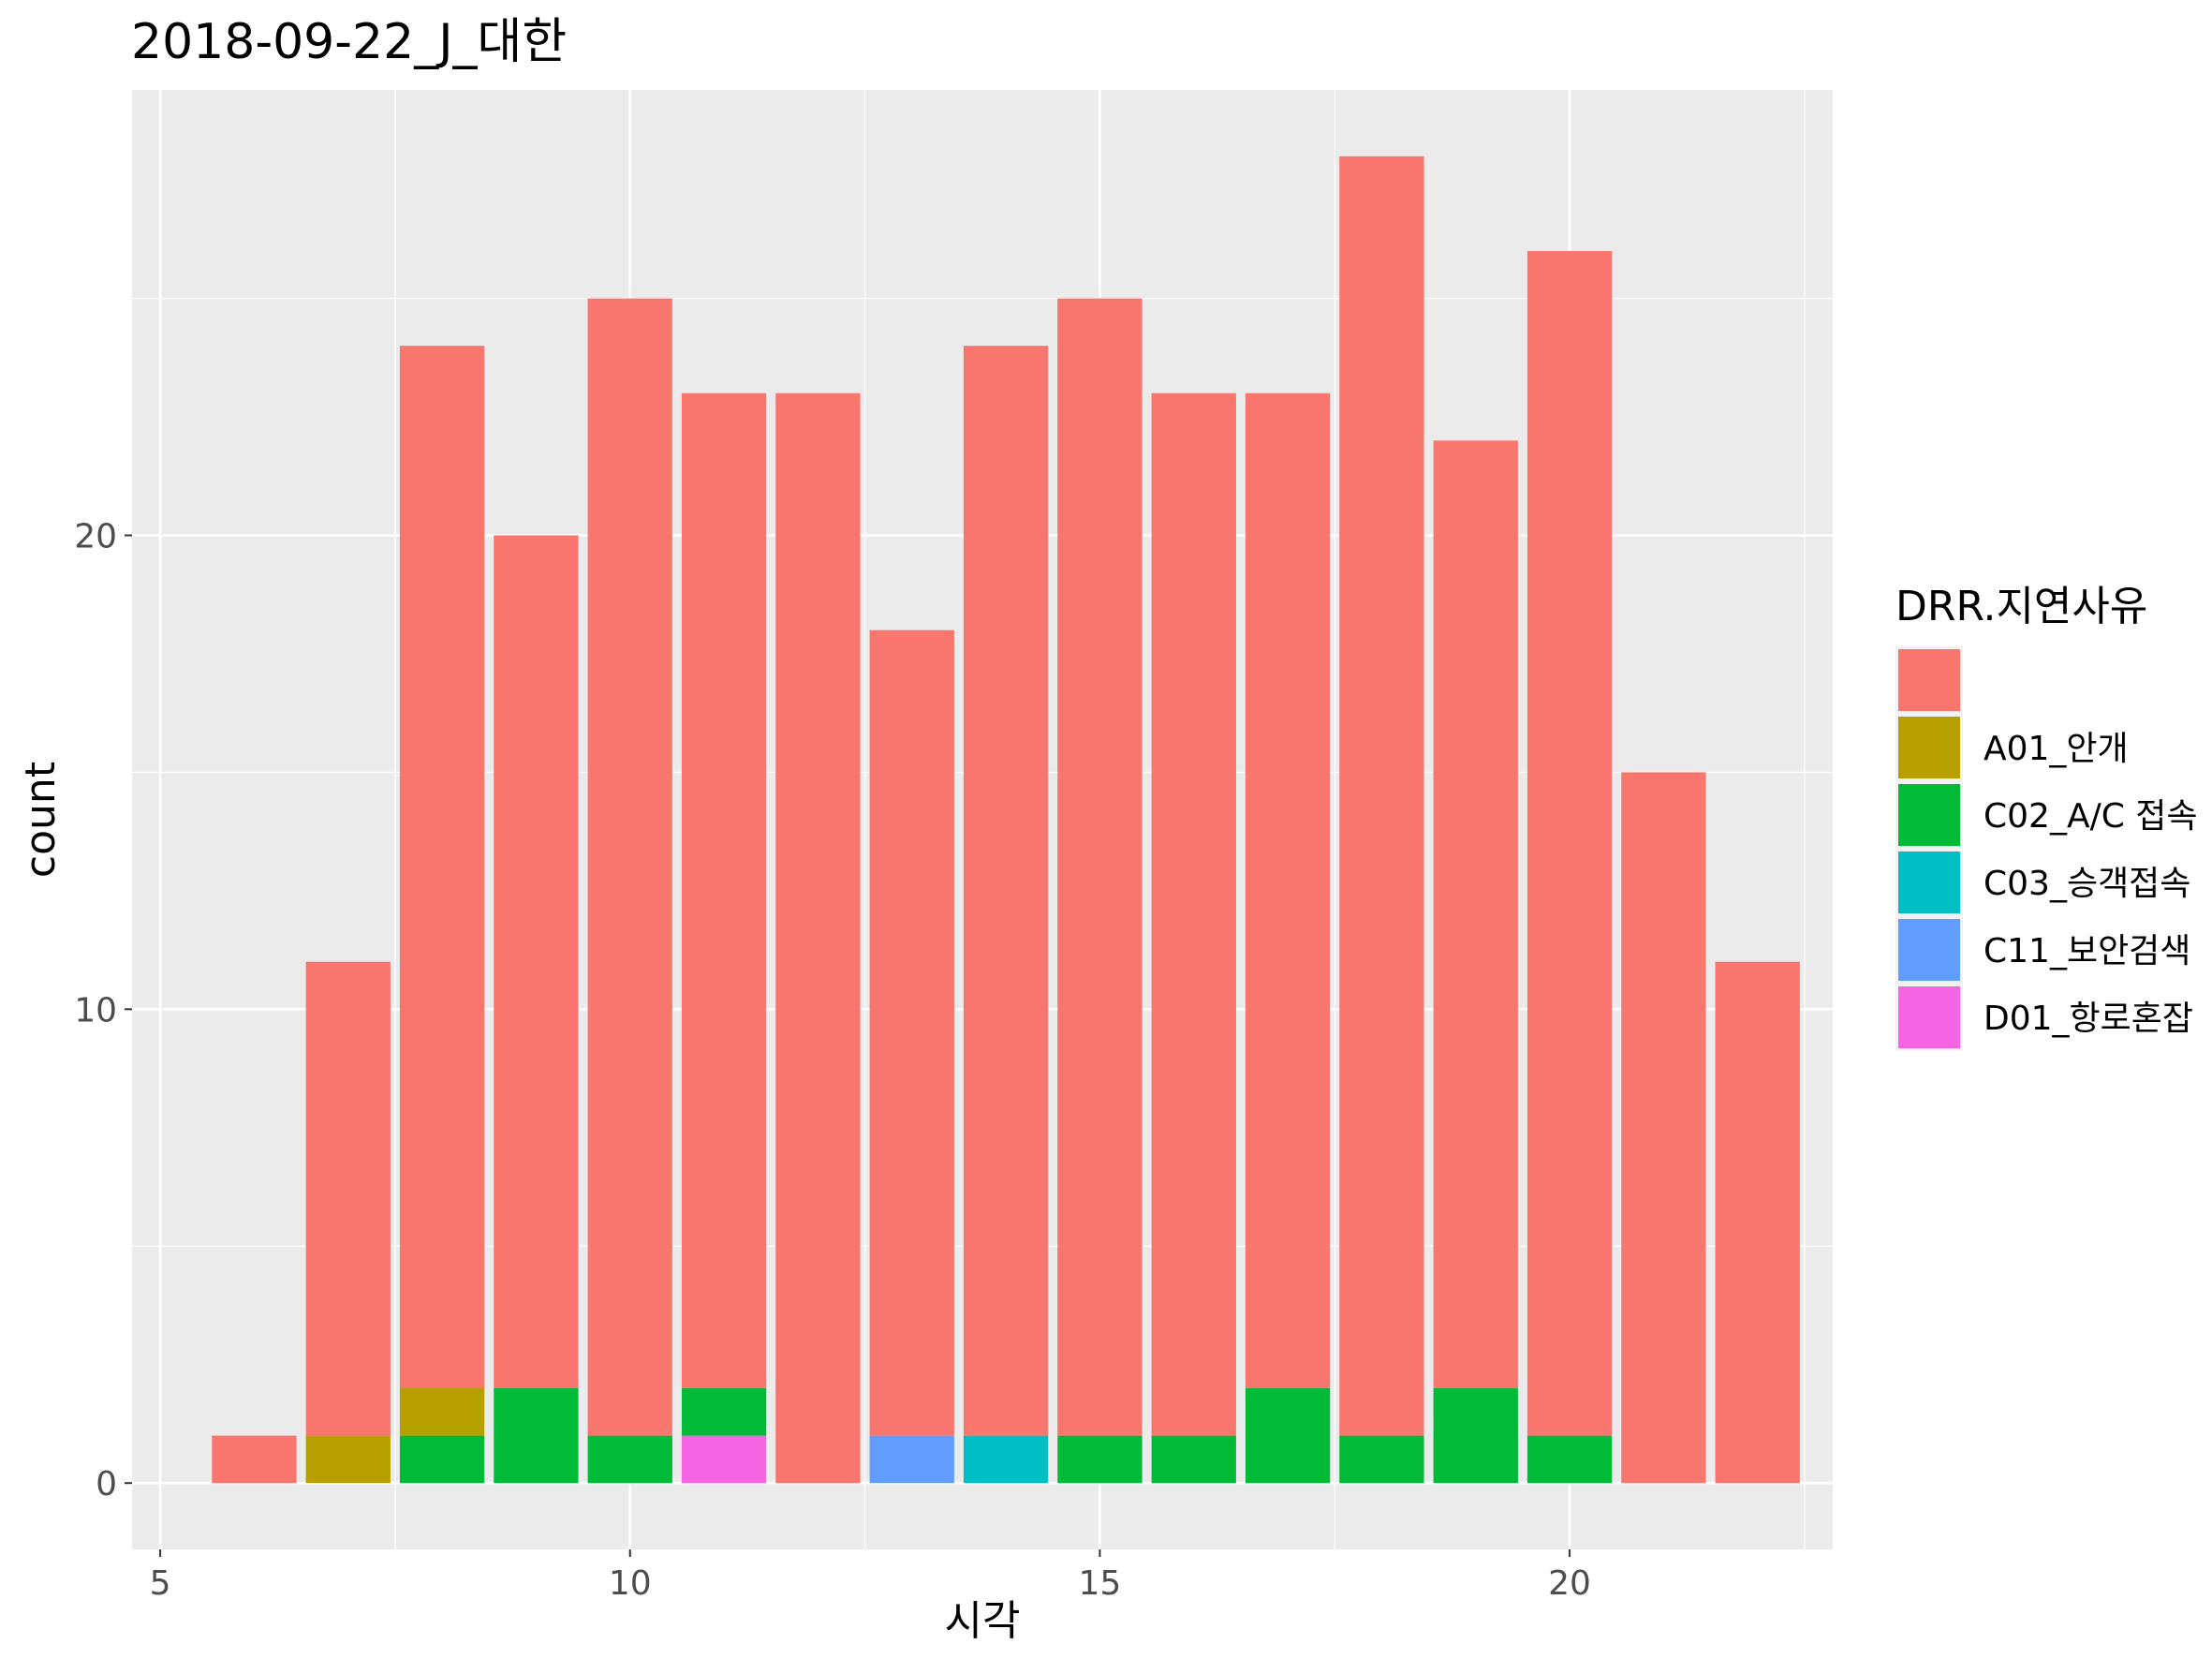  Describe the element at coordinates (983, 1621) in the screenshot. I see `x-axis-title: 시각` at that location.